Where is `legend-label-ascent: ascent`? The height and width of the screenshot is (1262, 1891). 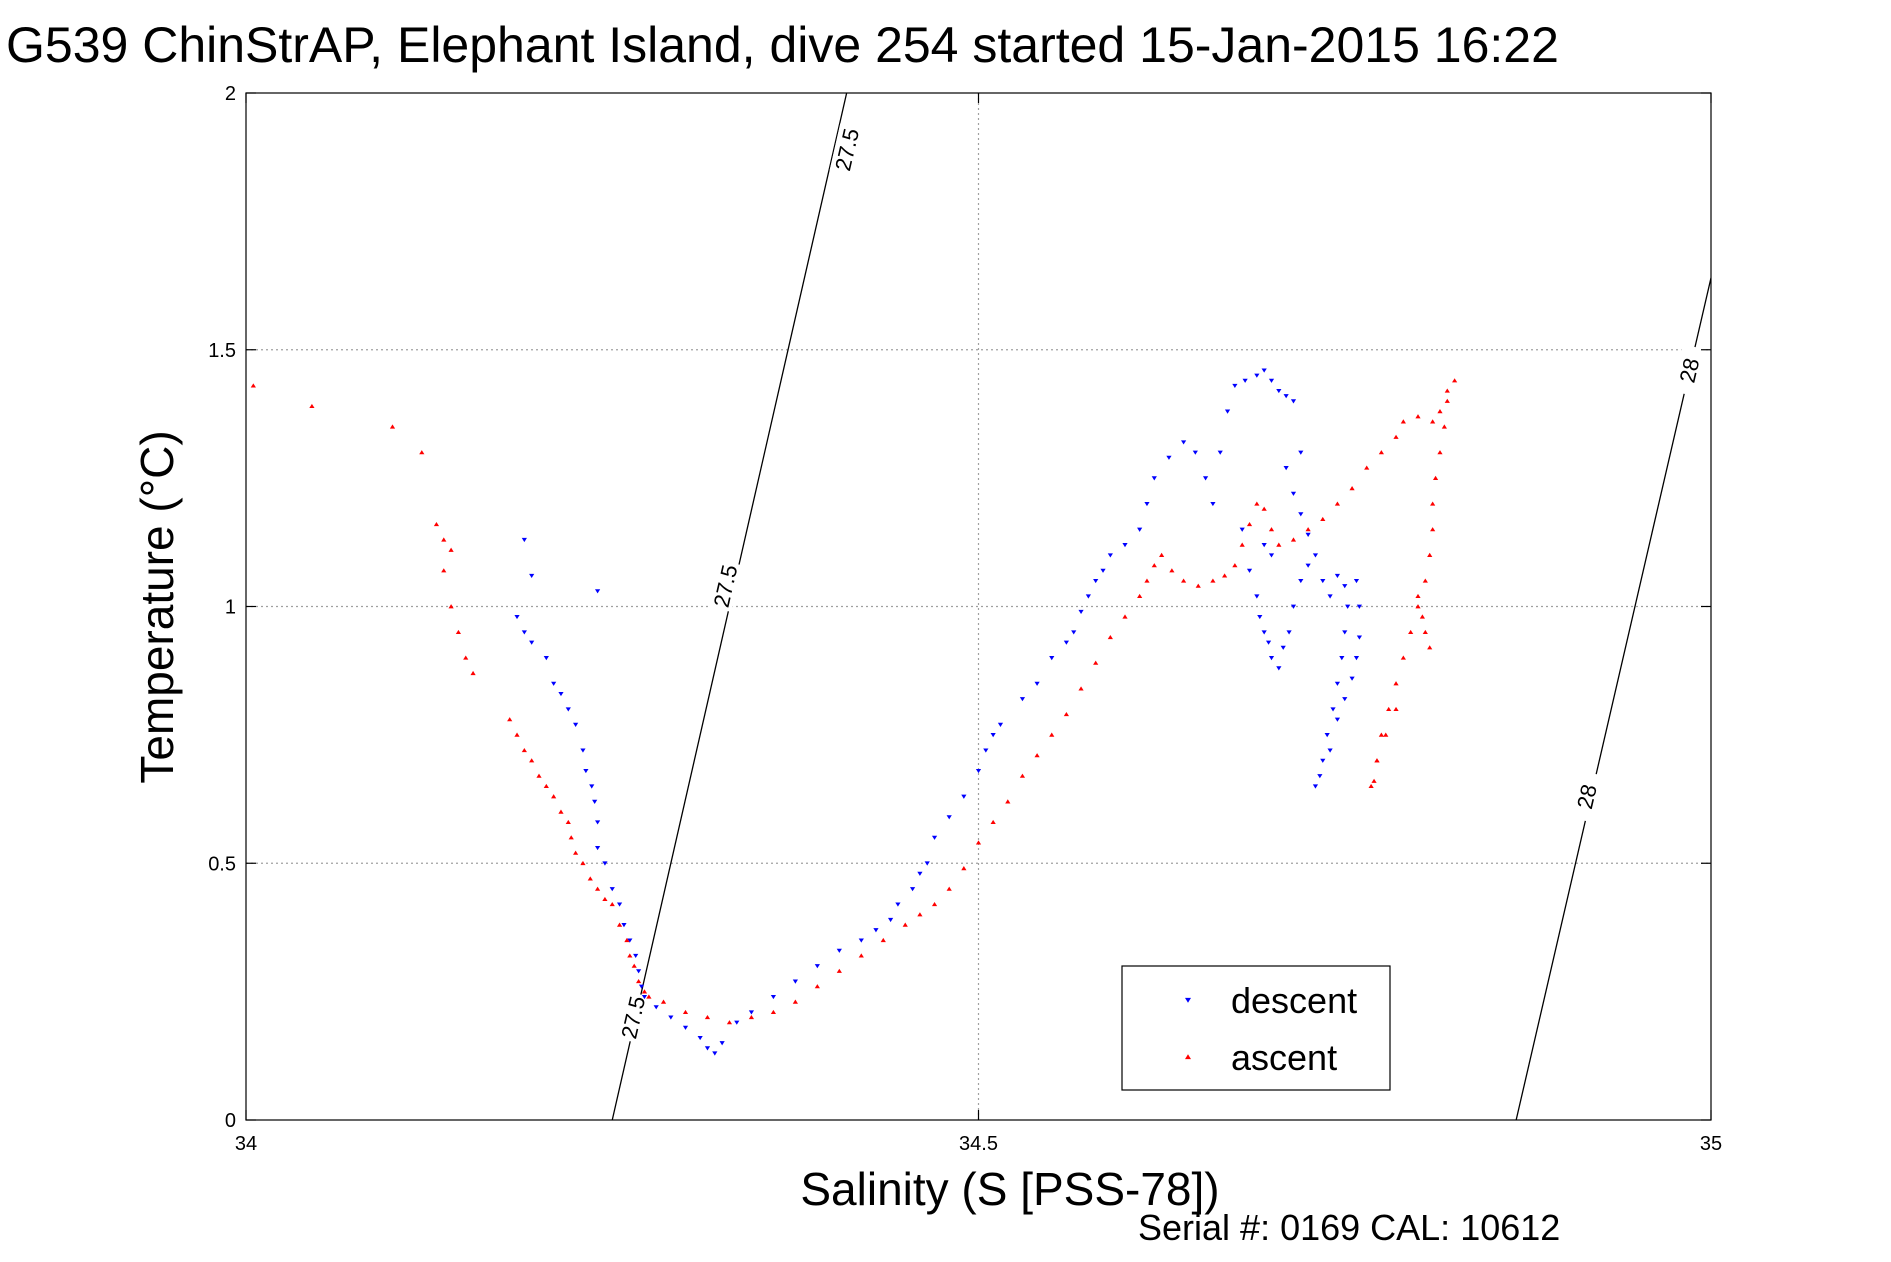
legend-label-ascent: ascent is located at coordinates (1284, 1057).